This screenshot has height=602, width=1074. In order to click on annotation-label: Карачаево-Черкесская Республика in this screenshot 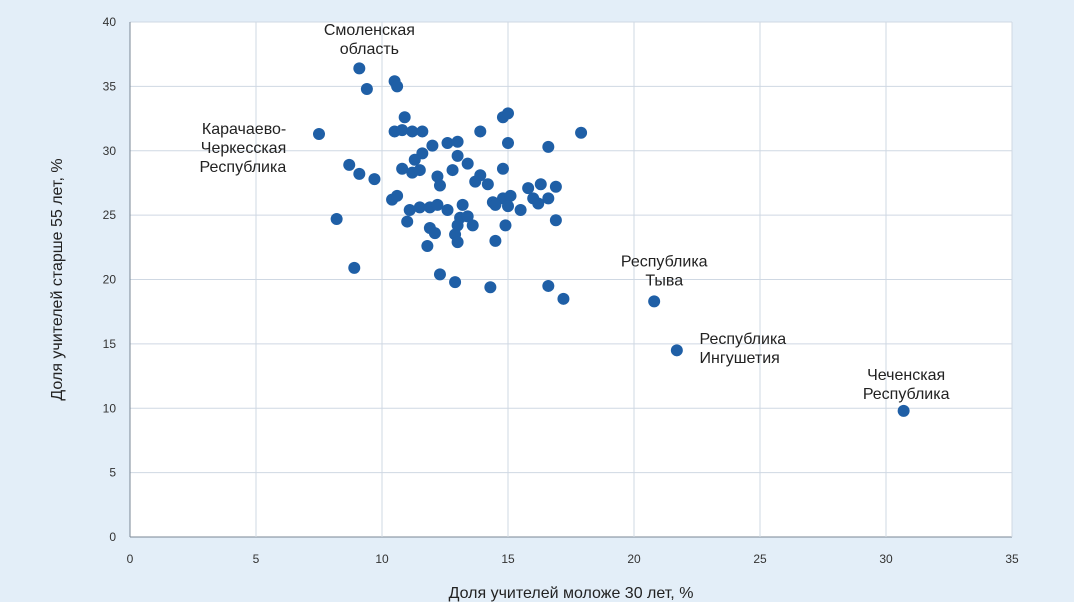, I will do `click(243, 148)`.